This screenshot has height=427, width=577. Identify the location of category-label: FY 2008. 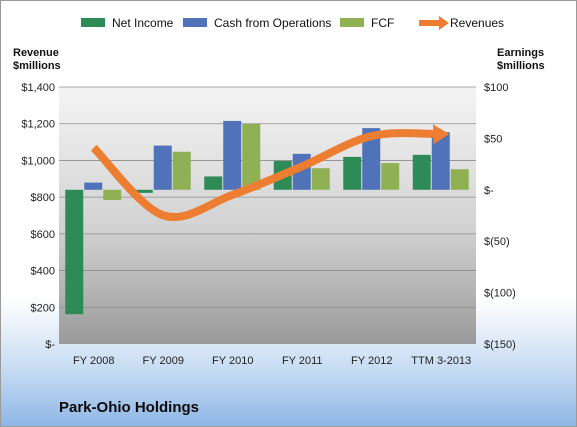
(93, 361).